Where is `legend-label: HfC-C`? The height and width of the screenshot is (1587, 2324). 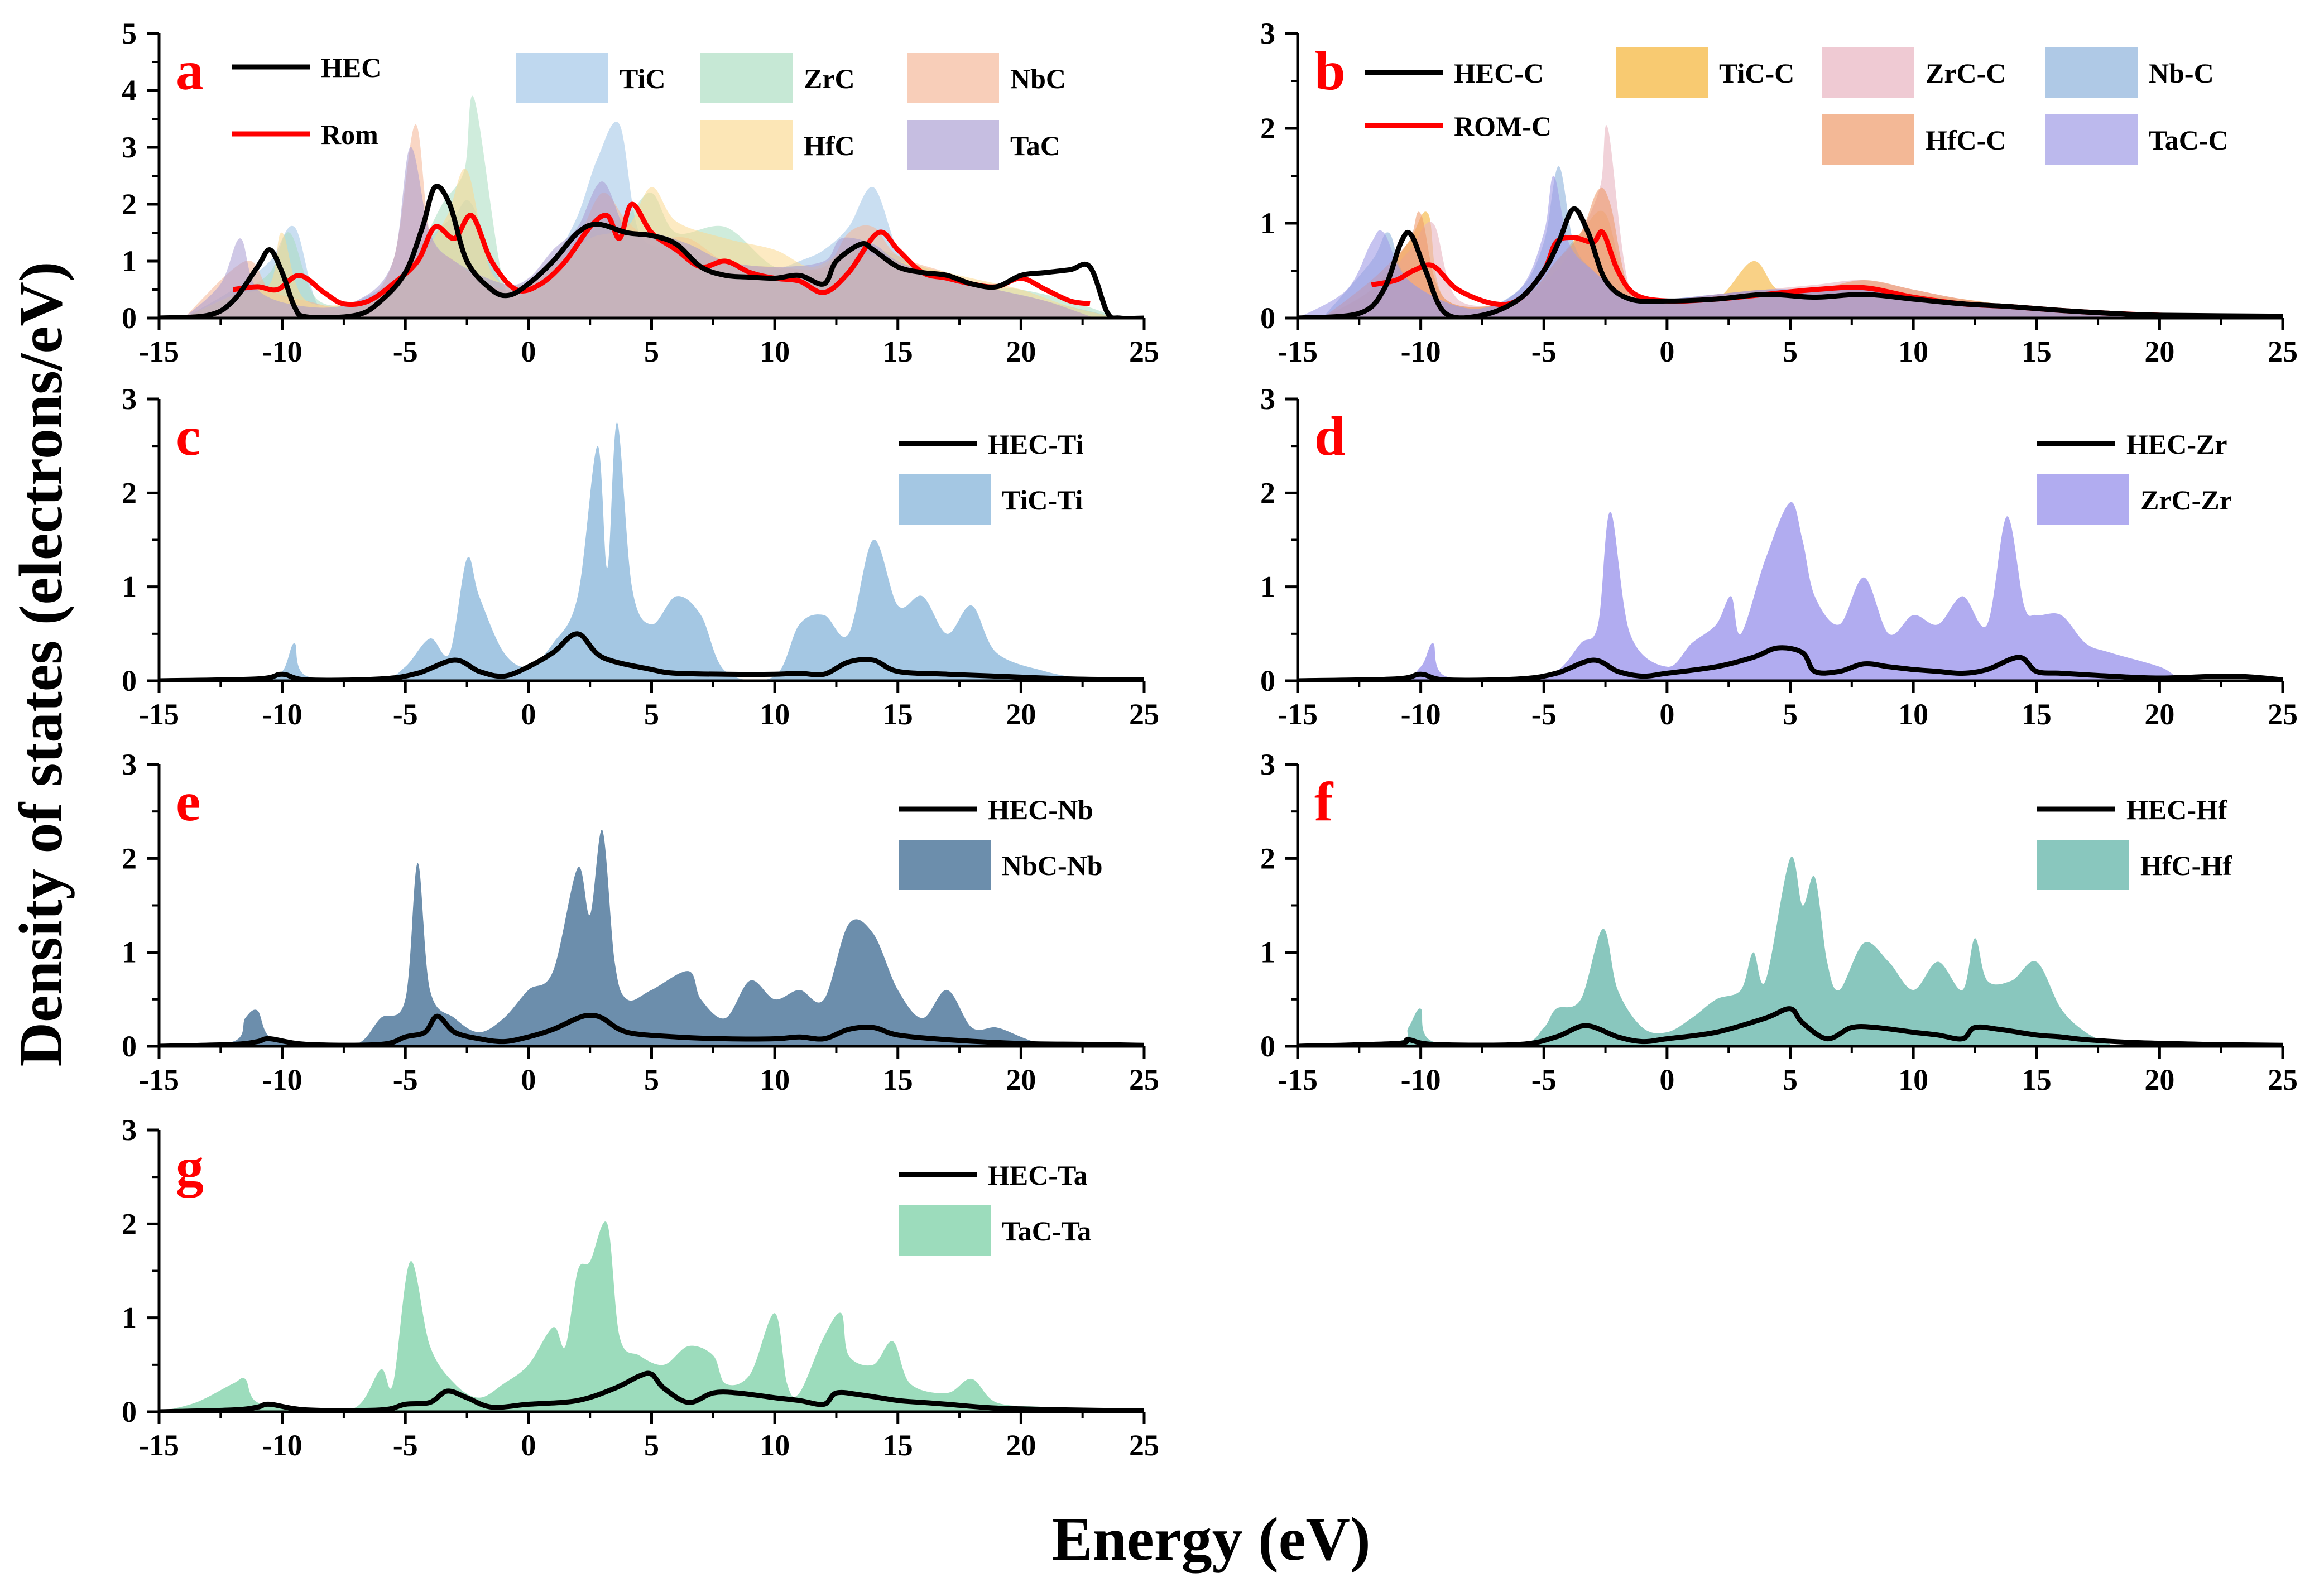
legend-label: HfC-C is located at coordinates (1966, 140).